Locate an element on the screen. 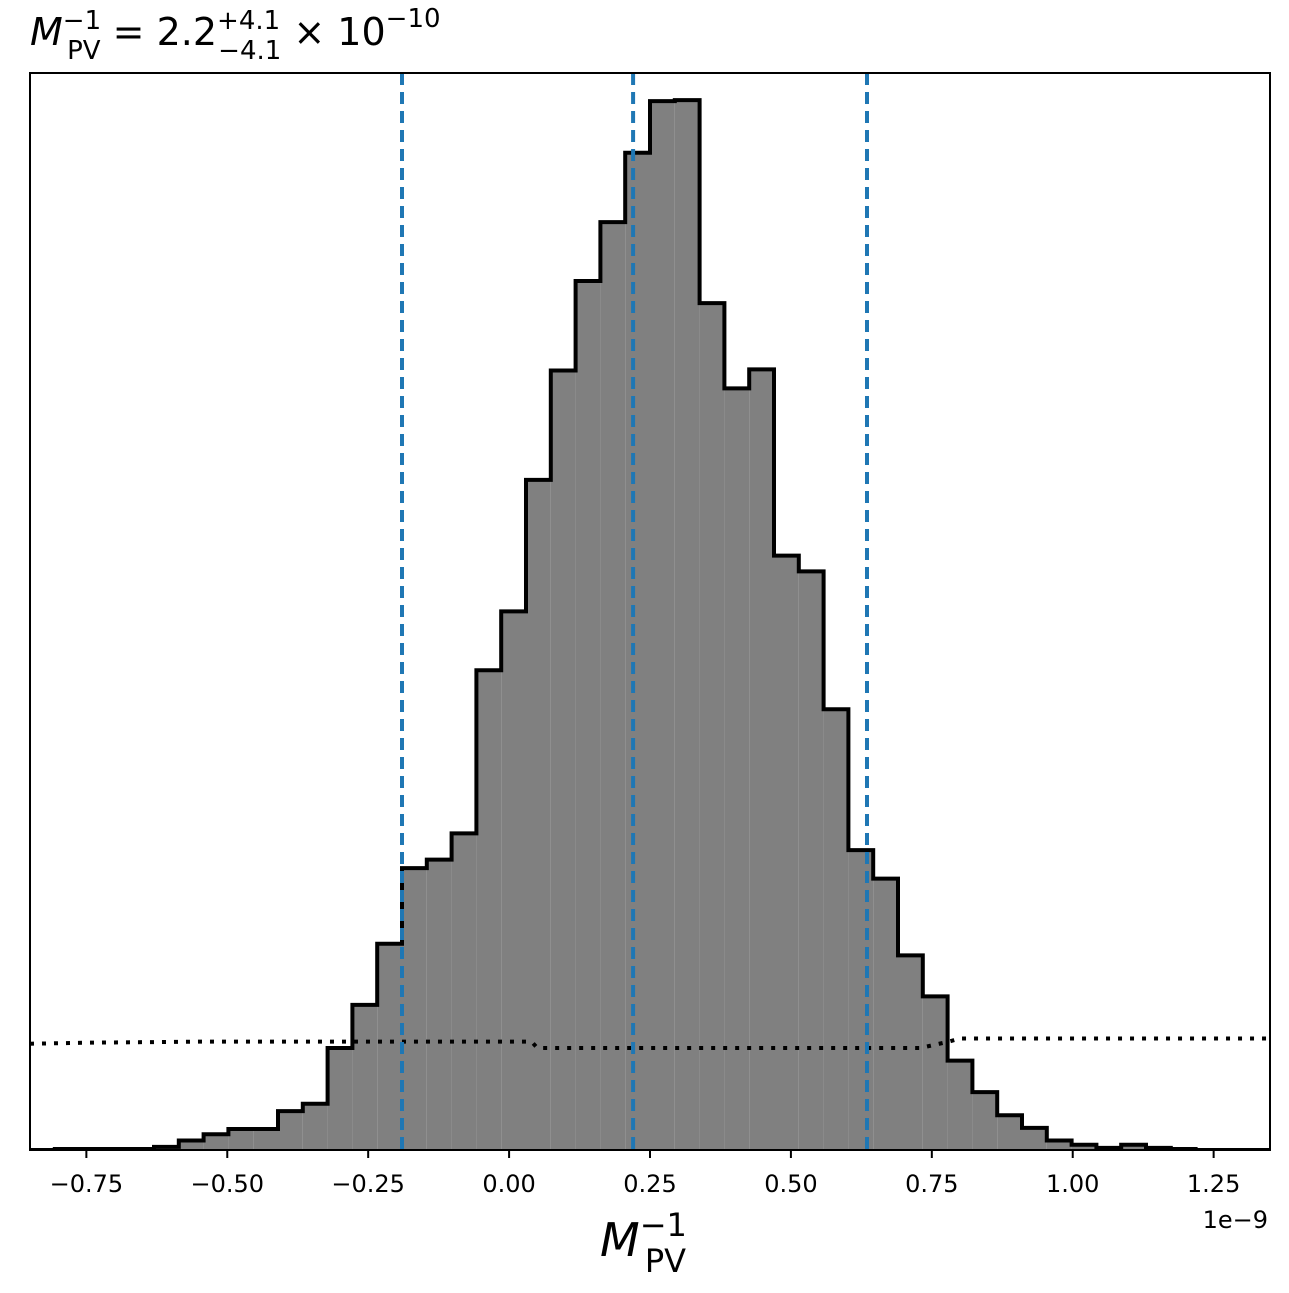  x-tick-label: −0.50 is located at coordinates (227, 1184).